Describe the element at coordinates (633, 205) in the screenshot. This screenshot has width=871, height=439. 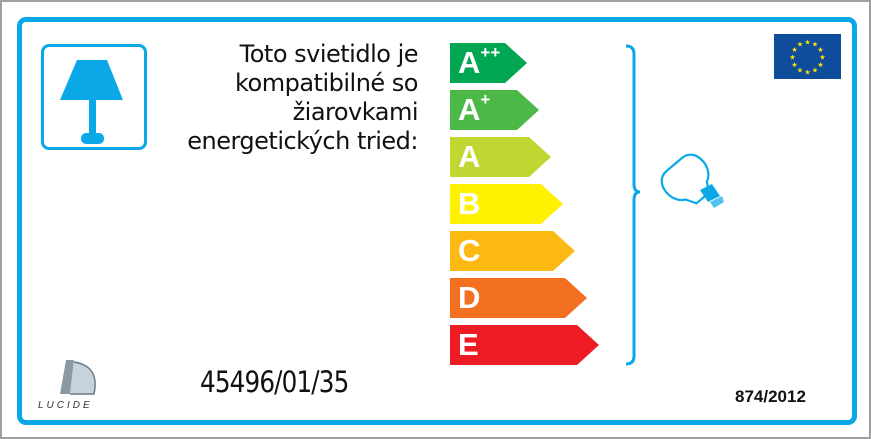
I see `bracket` at that location.